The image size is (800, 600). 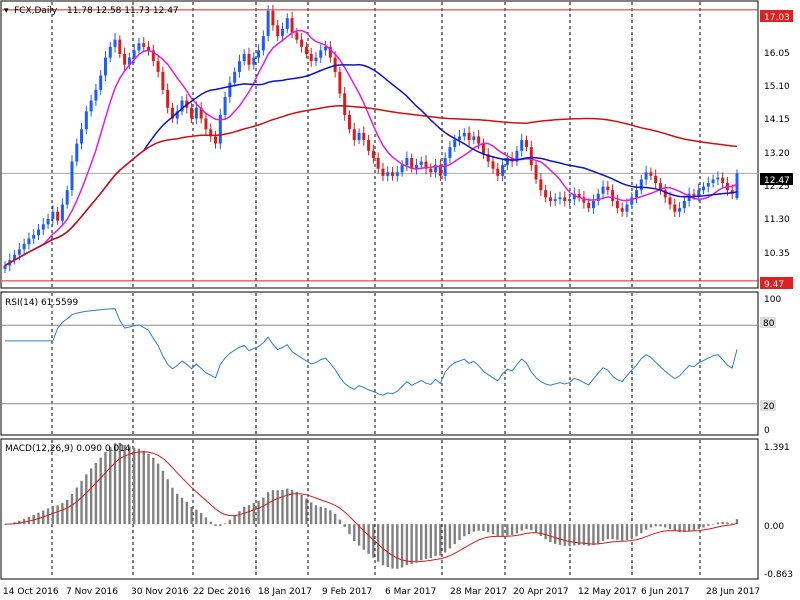 What do you see at coordinates (410, 592) in the screenshot?
I see `time-label: 6 Mar 2017` at bounding box center [410, 592].